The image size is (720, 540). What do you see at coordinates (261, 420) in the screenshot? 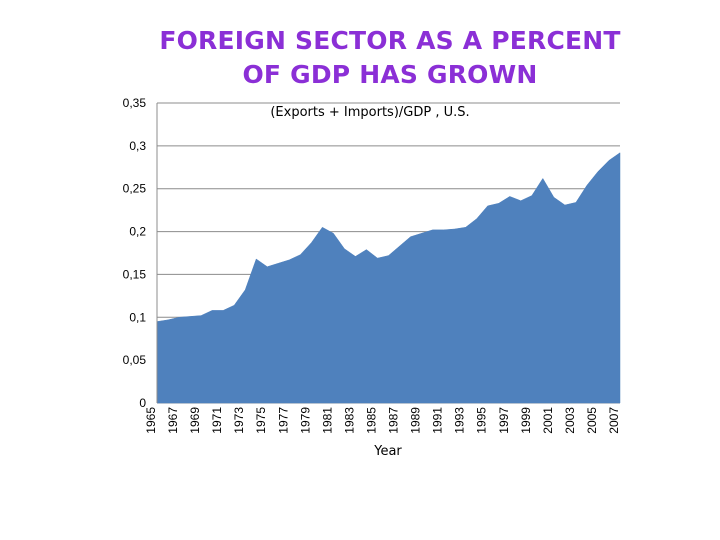
I see `x-tick-label: 1975` at bounding box center [261, 420].